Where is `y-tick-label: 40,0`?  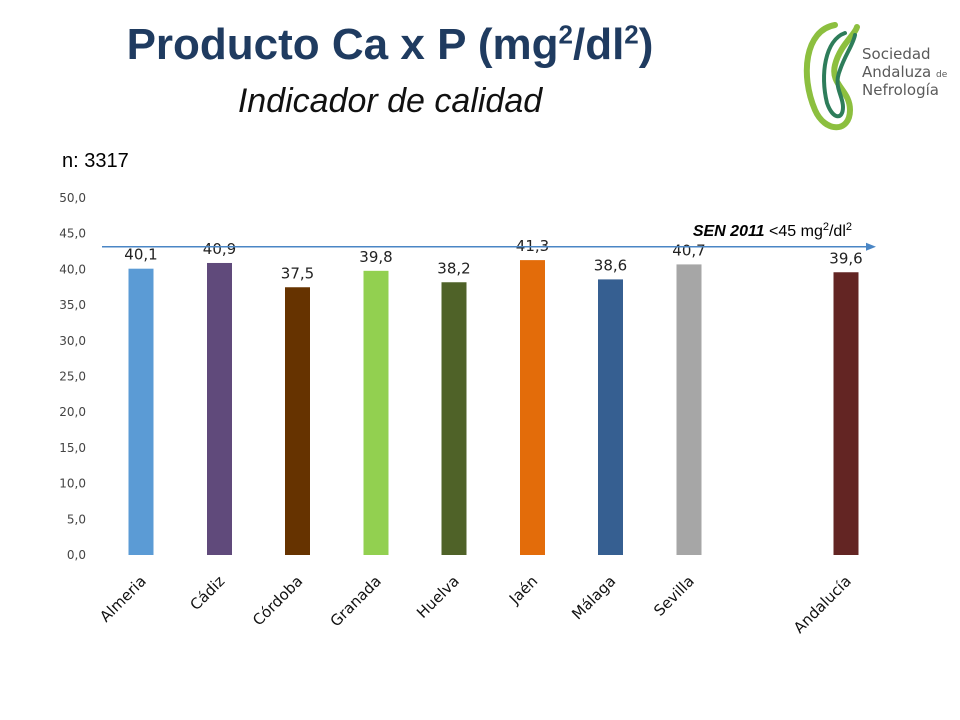
y-tick-label: 40,0 is located at coordinates (72, 269).